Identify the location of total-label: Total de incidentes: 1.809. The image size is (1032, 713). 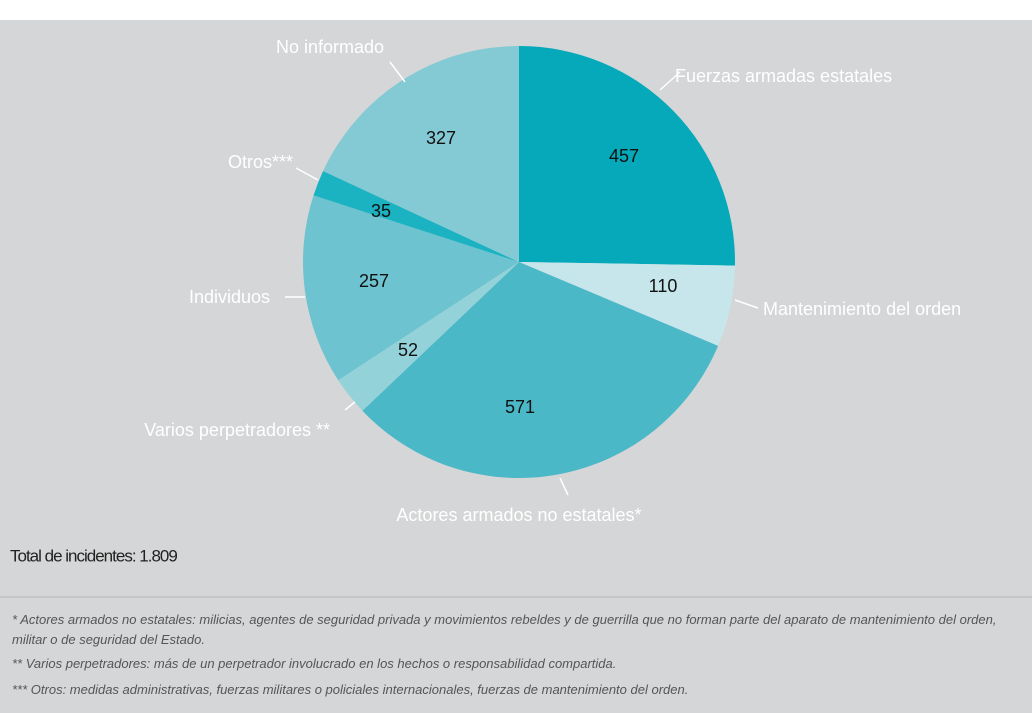
(93, 555).